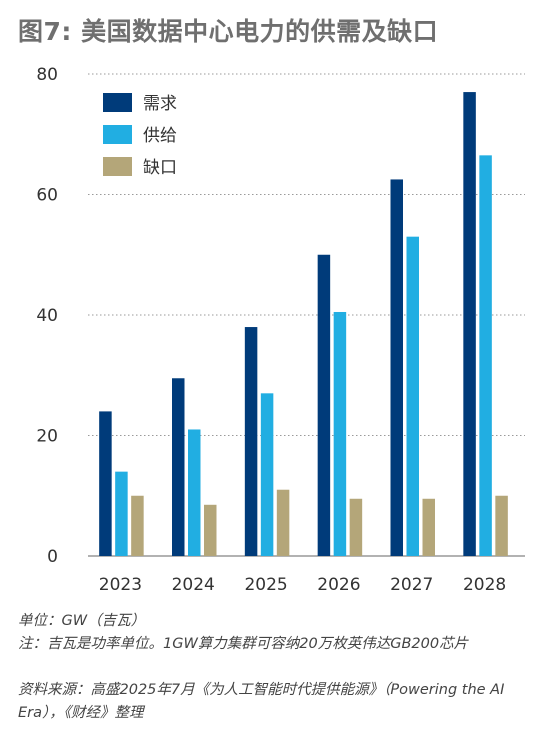 The image size is (550, 743). What do you see at coordinates (160, 168) in the screenshot?
I see `legend-label-2: 缺口` at bounding box center [160, 168].